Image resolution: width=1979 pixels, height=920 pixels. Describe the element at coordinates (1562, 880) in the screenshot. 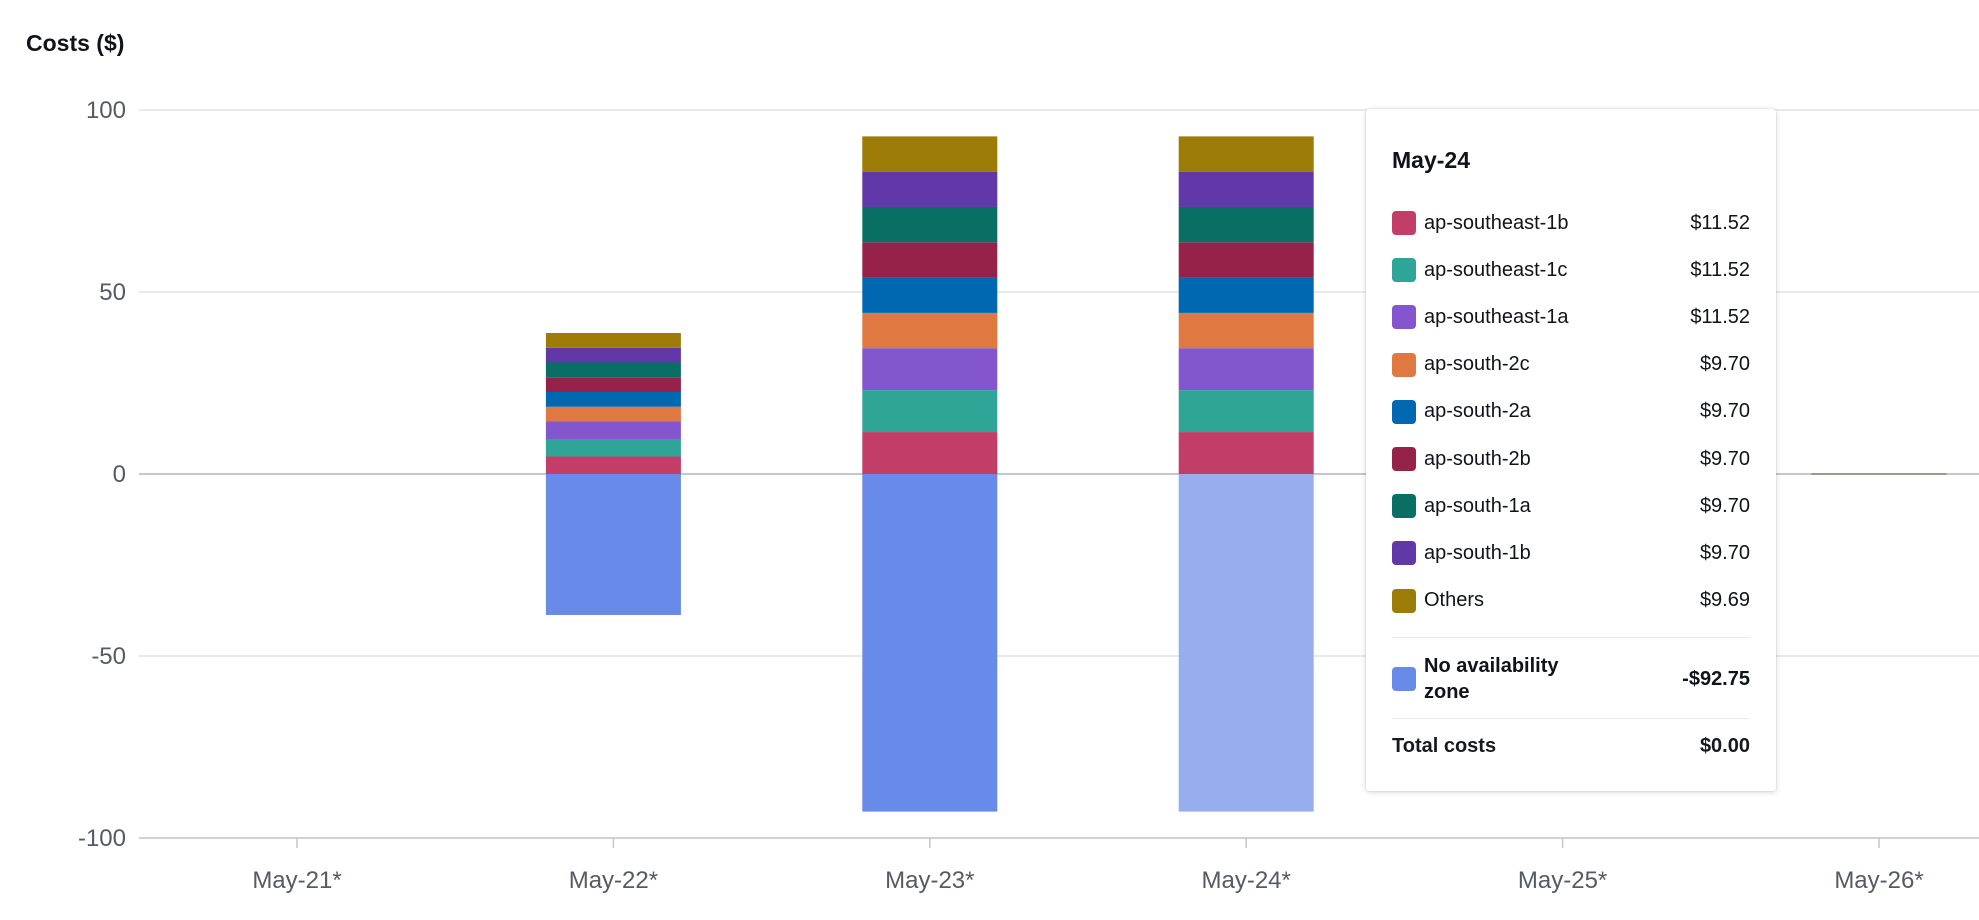

I see `x-tick-label: May-25*` at that location.